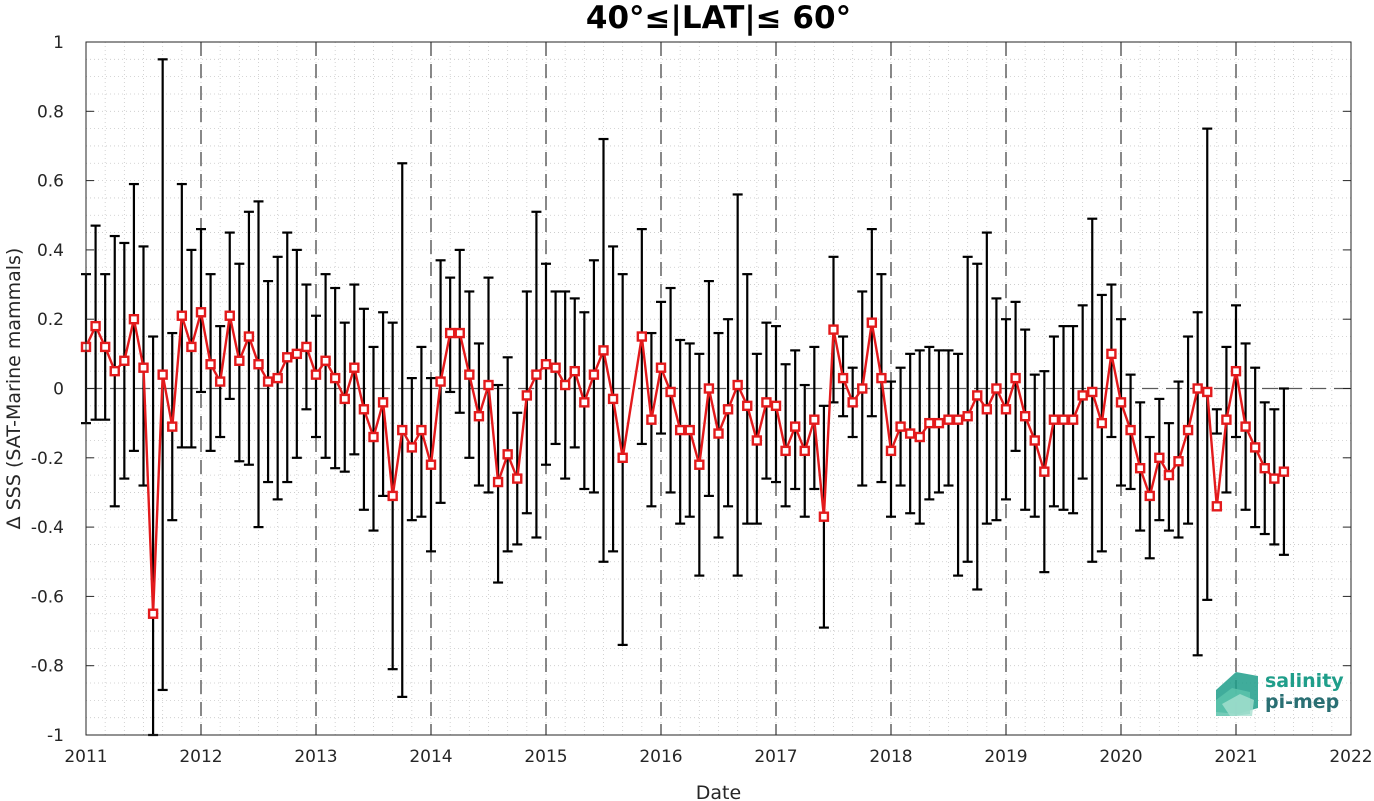 The width and height of the screenshot is (1374, 801). I want to click on x-tick-label: 2017, so click(775, 757).